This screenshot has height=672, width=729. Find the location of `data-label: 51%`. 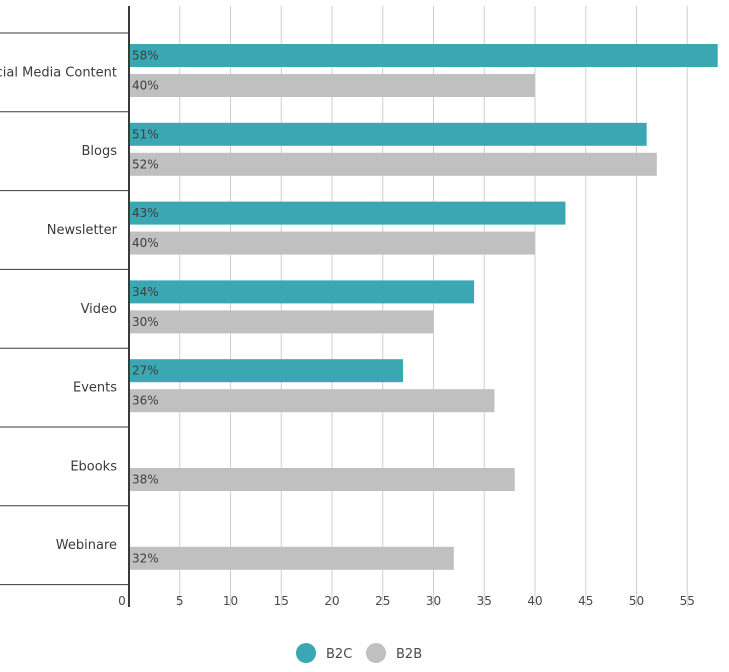

data-label: 51% is located at coordinates (145, 134).